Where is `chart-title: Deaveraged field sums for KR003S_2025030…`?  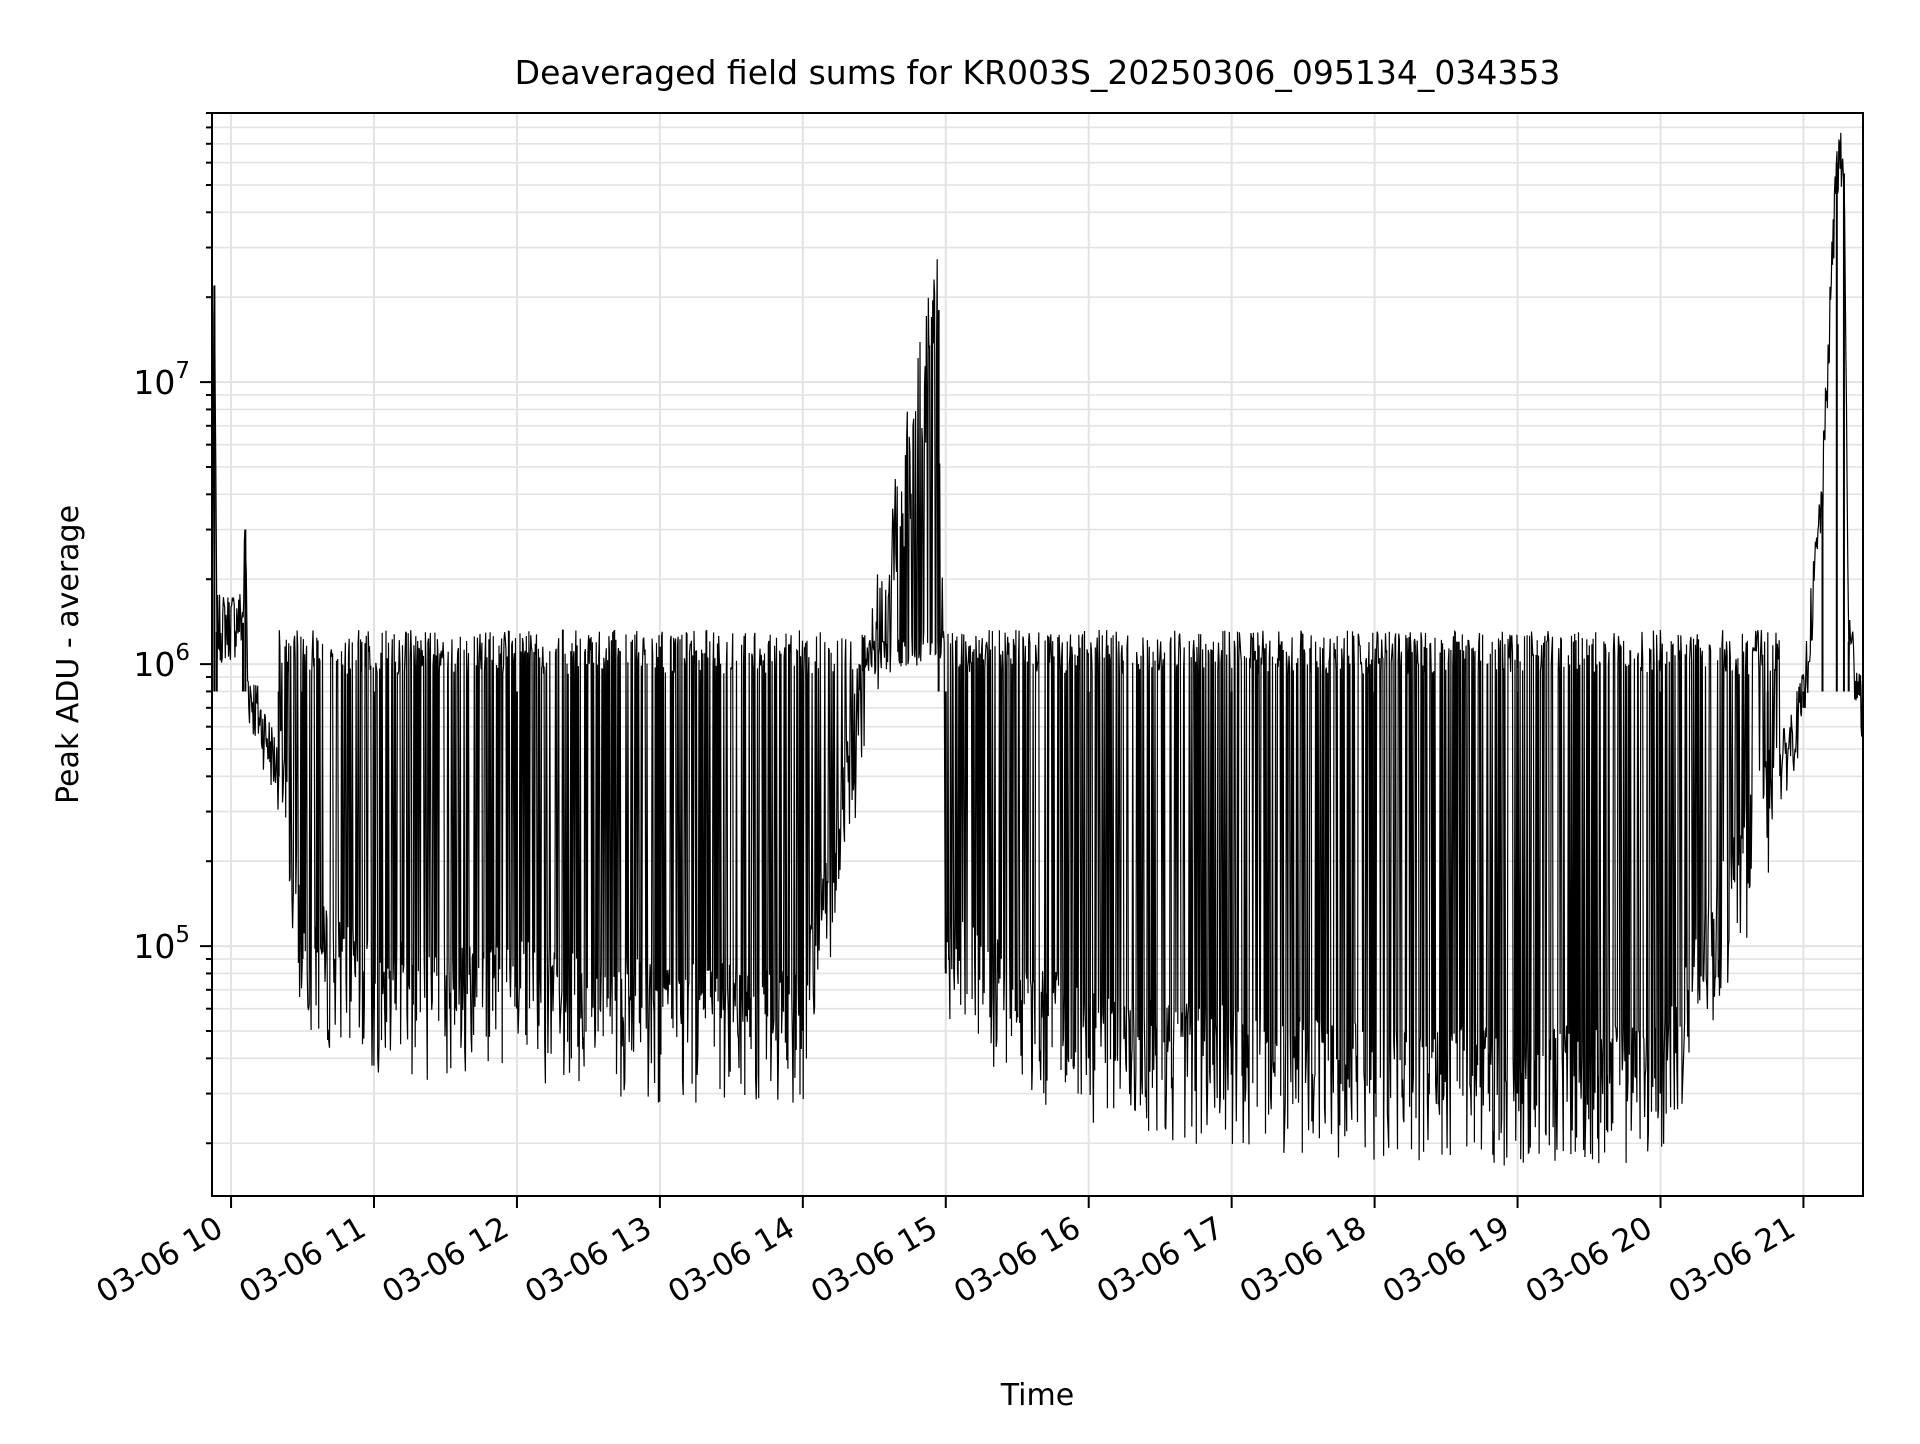
chart-title: Deaveraged field sums for KR003S_2025030… is located at coordinates (1038, 72).